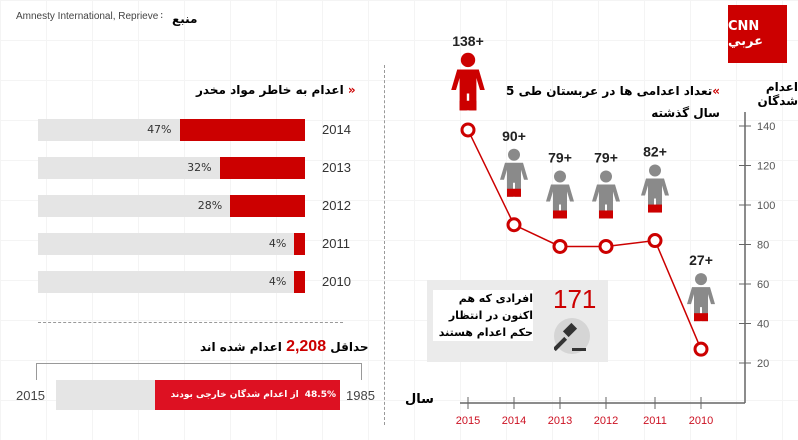  I want to click on foreign-bar-fill: از اعدام شدگان خارجی بودند 48.5%, so click(247, 395).